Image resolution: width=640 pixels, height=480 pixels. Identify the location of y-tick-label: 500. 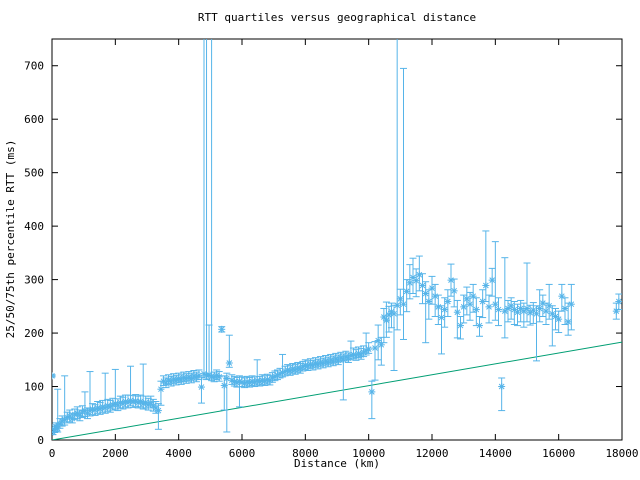
(34, 173).